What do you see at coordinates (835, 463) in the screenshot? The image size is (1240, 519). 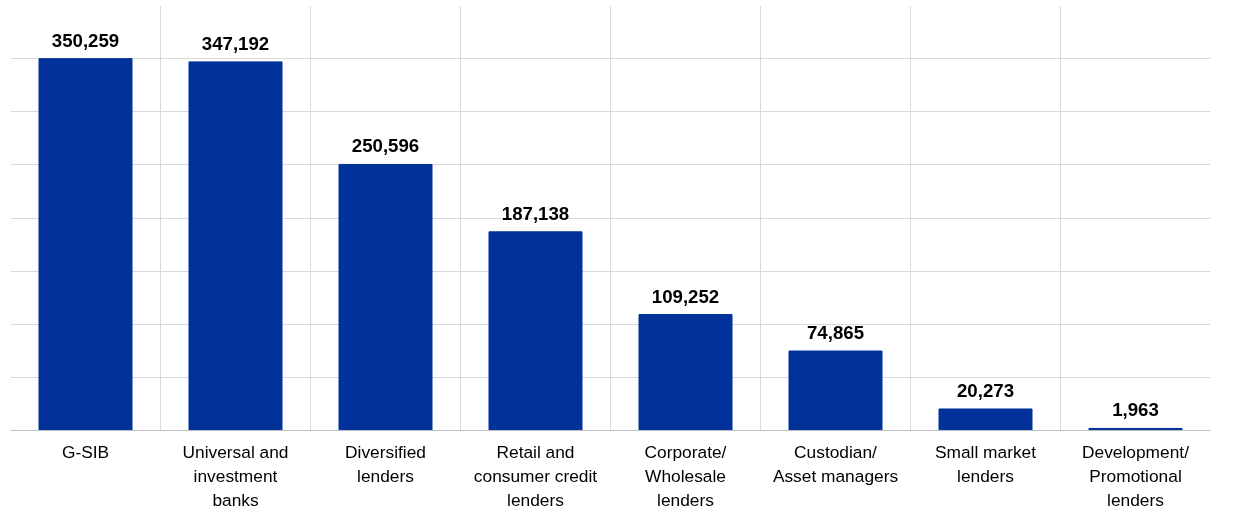 I see `x-tick-label: Custodian/ Asset managers` at bounding box center [835, 463].